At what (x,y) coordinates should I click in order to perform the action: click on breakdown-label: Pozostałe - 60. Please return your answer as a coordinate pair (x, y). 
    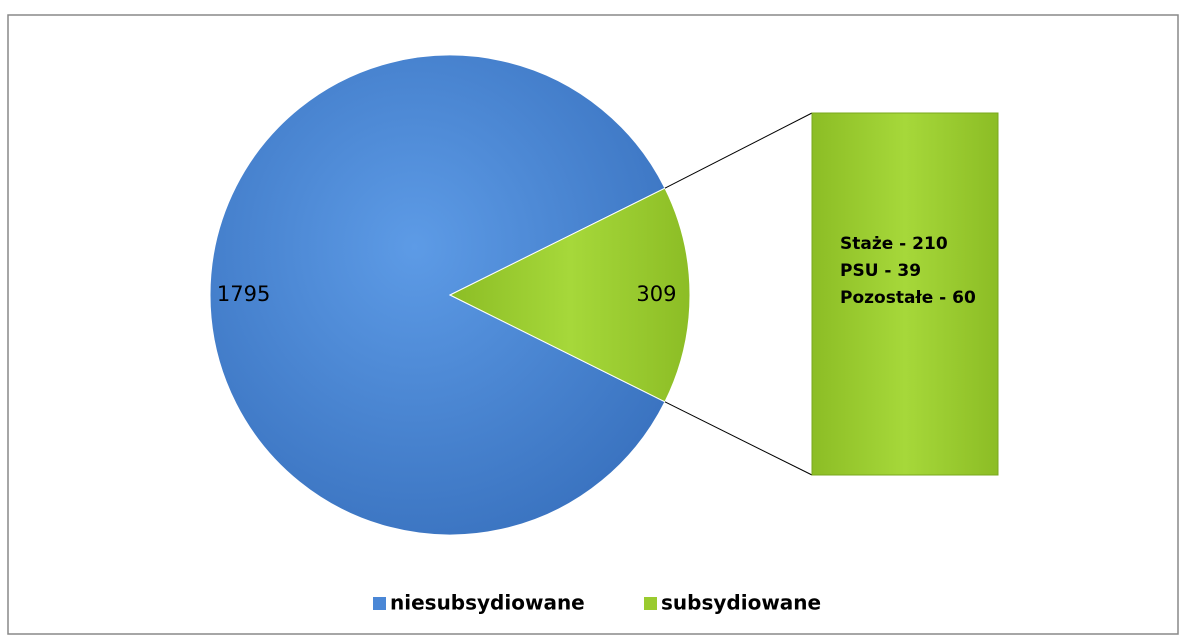
    Looking at the image, I should click on (908, 298).